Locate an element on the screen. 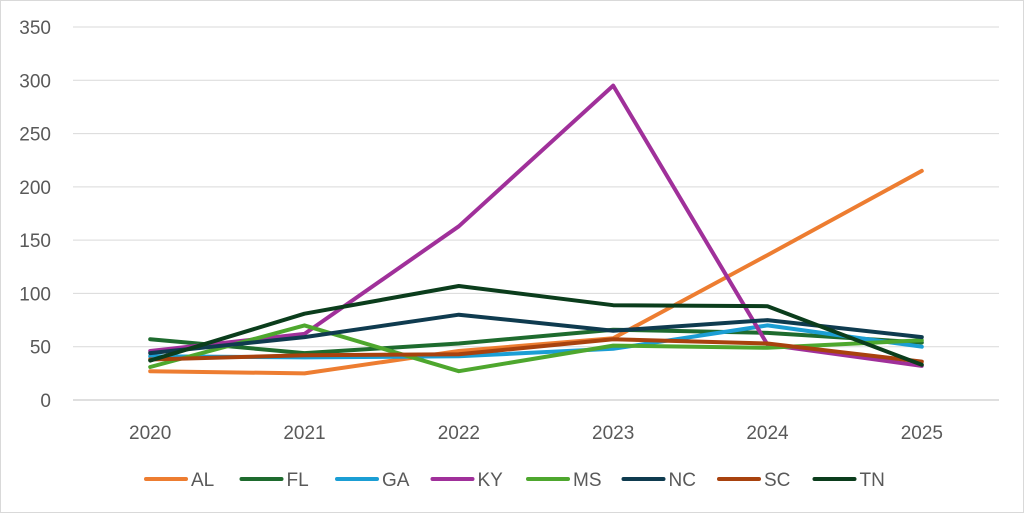 Image resolution: width=1024 pixels, height=513 pixels. series-line-fl is located at coordinates (536, 341).